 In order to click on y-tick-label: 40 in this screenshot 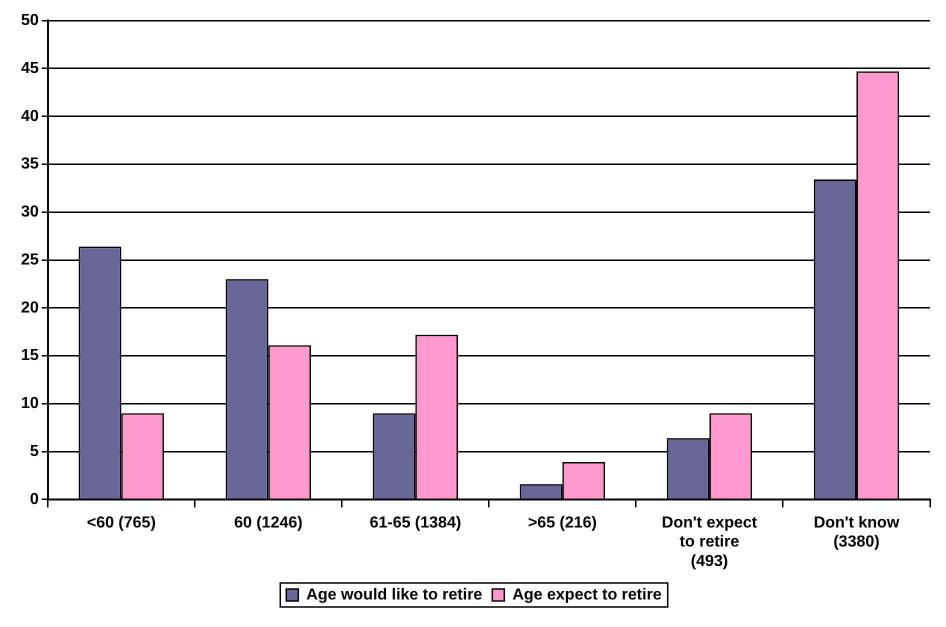, I will do `click(30, 116)`.